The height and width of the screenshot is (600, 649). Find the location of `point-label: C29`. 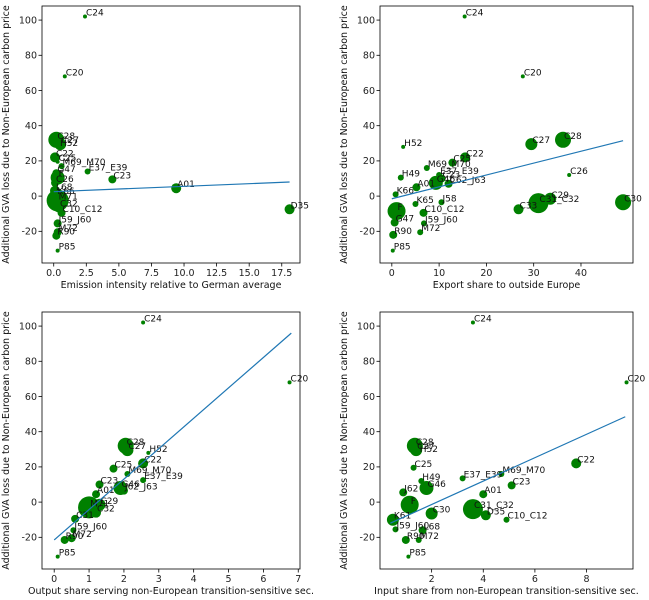

point-label: C29 is located at coordinates (110, 502).